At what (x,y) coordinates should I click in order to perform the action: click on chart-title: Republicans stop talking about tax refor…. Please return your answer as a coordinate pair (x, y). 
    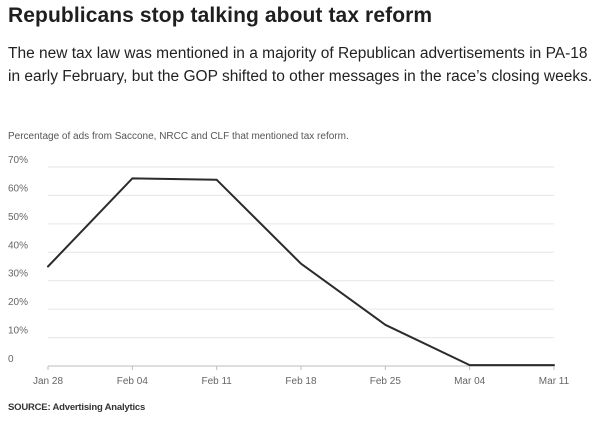
    Looking at the image, I should click on (220, 15).